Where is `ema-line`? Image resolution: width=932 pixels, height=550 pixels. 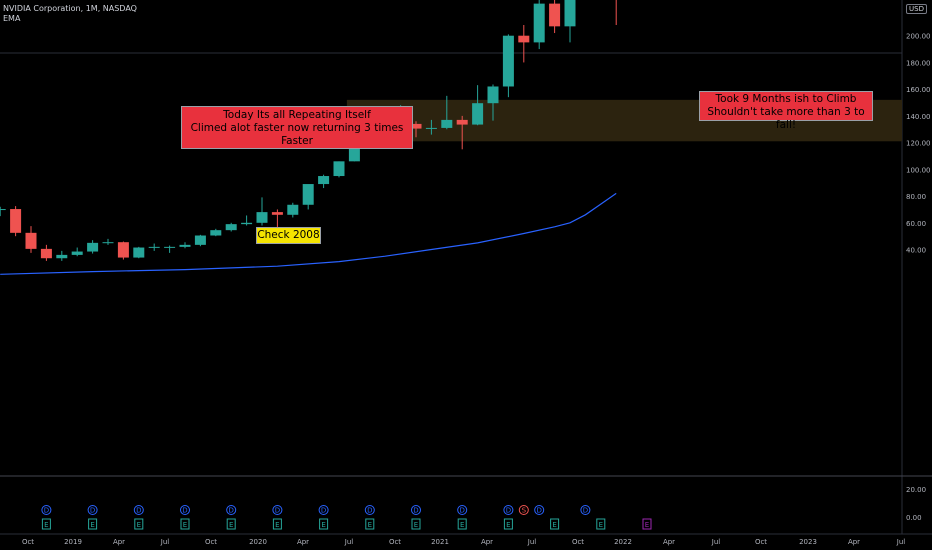
ema-line is located at coordinates (308, 233).